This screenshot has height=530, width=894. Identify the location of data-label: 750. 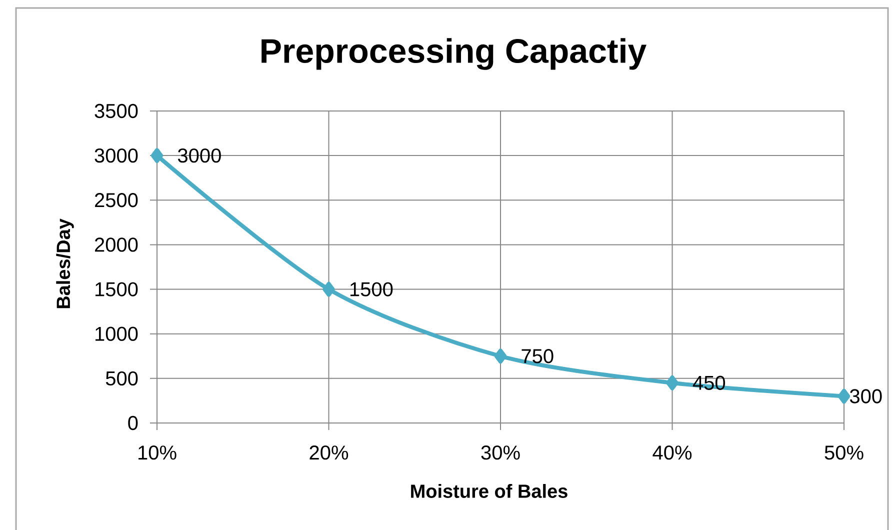
(538, 356).